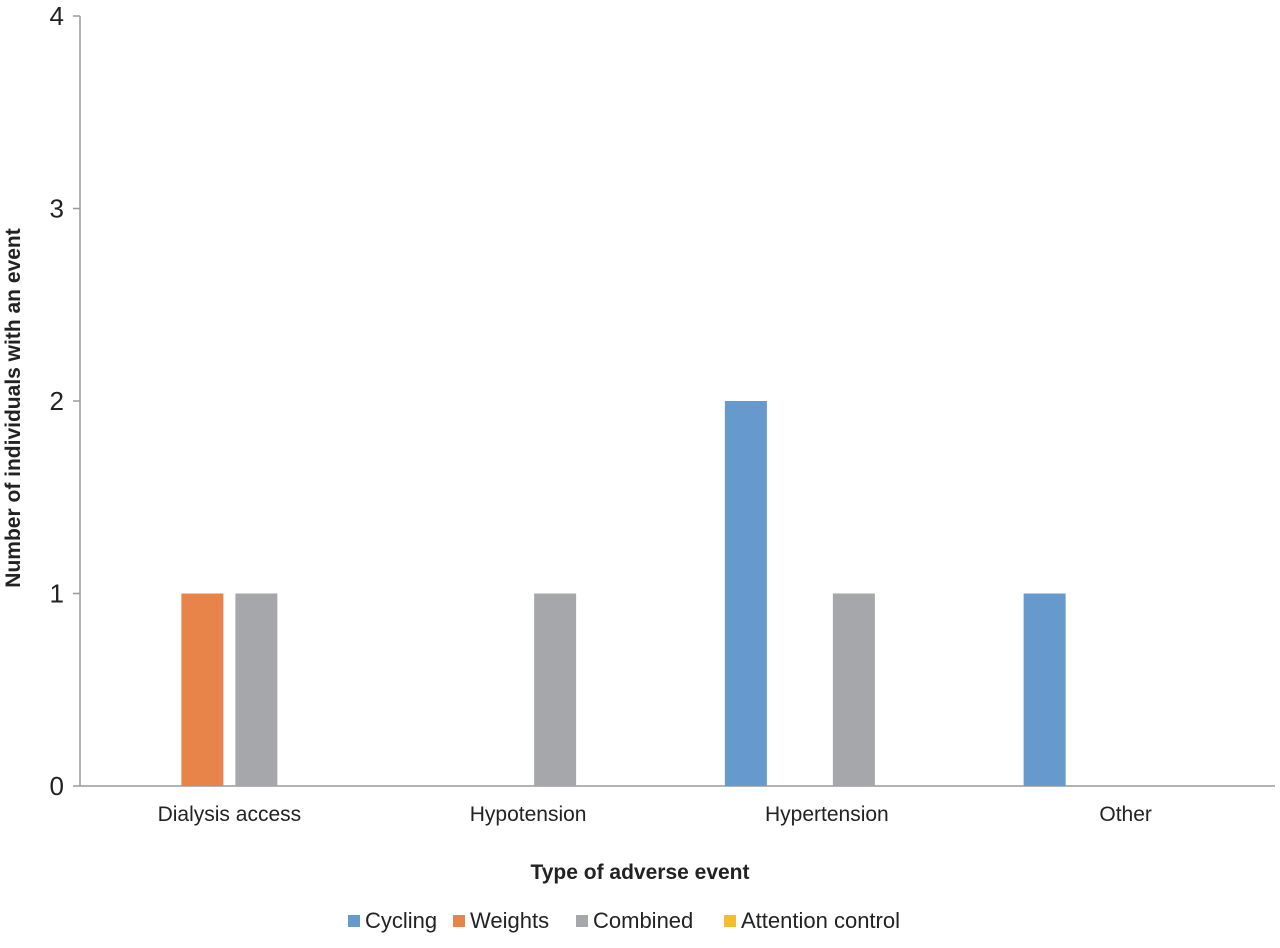  Describe the element at coordinates (13, 407) in the screenshot. I see `y-axis-title: Number of individuals with an event` at that location.